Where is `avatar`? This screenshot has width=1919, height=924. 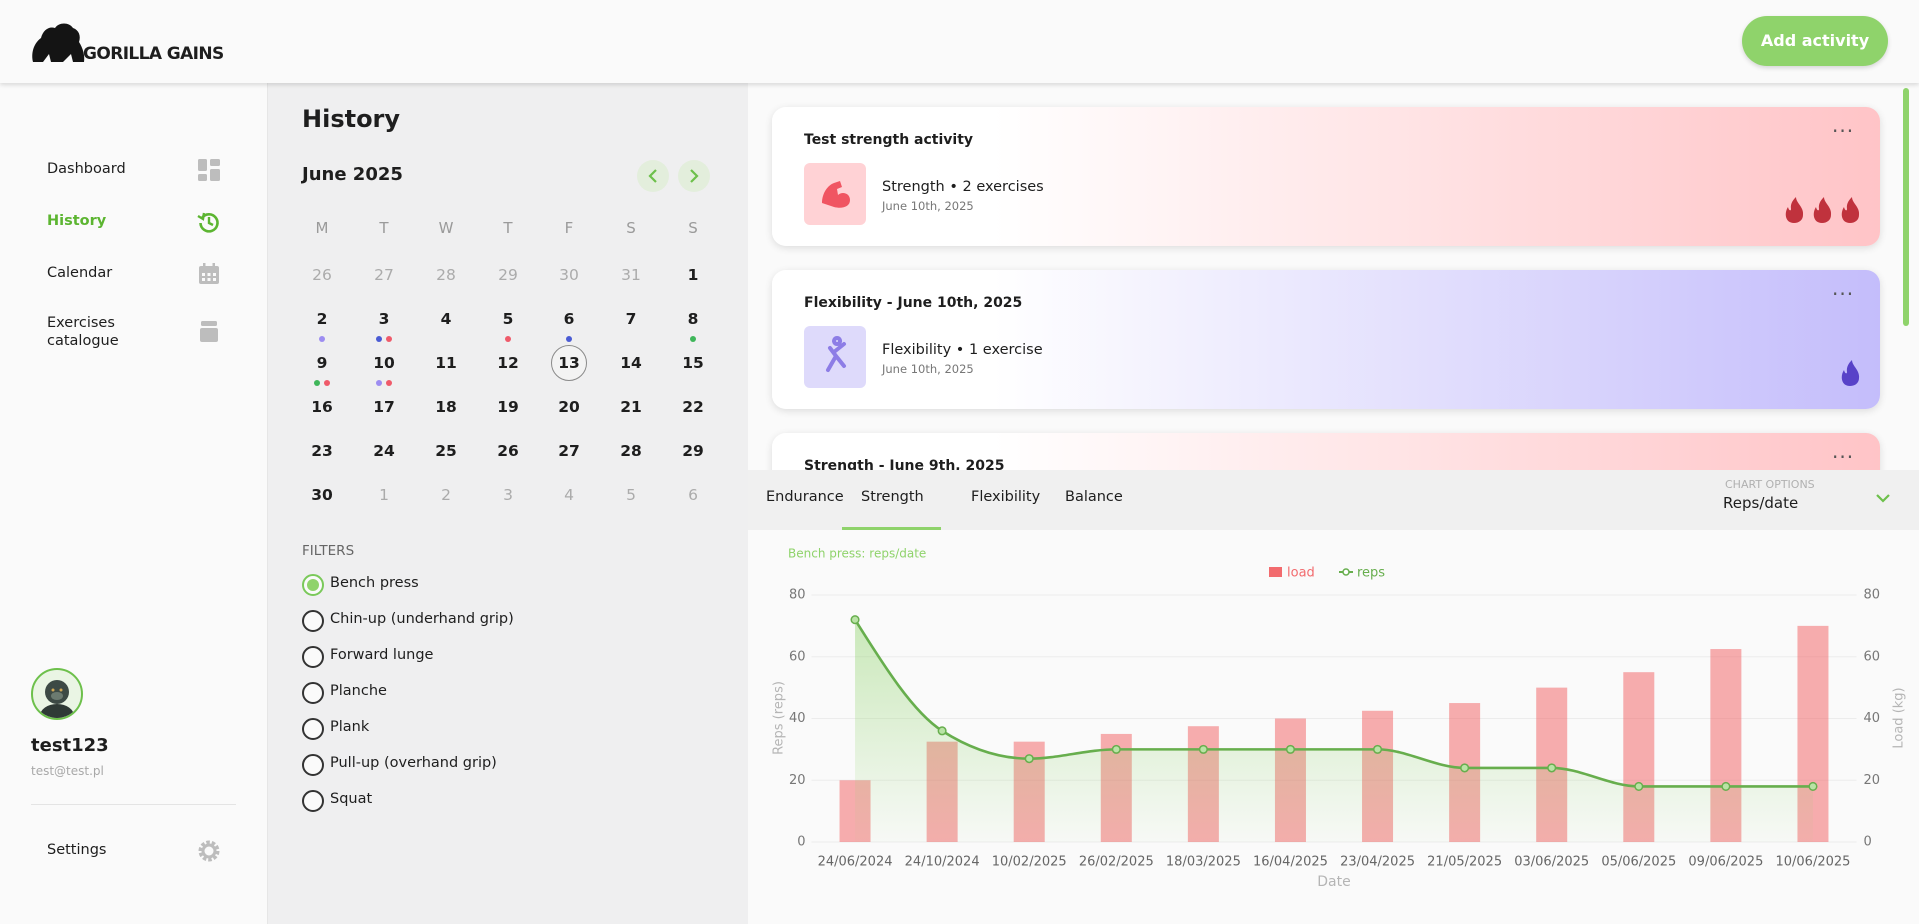
avatar is located at coordinates (57, 694).